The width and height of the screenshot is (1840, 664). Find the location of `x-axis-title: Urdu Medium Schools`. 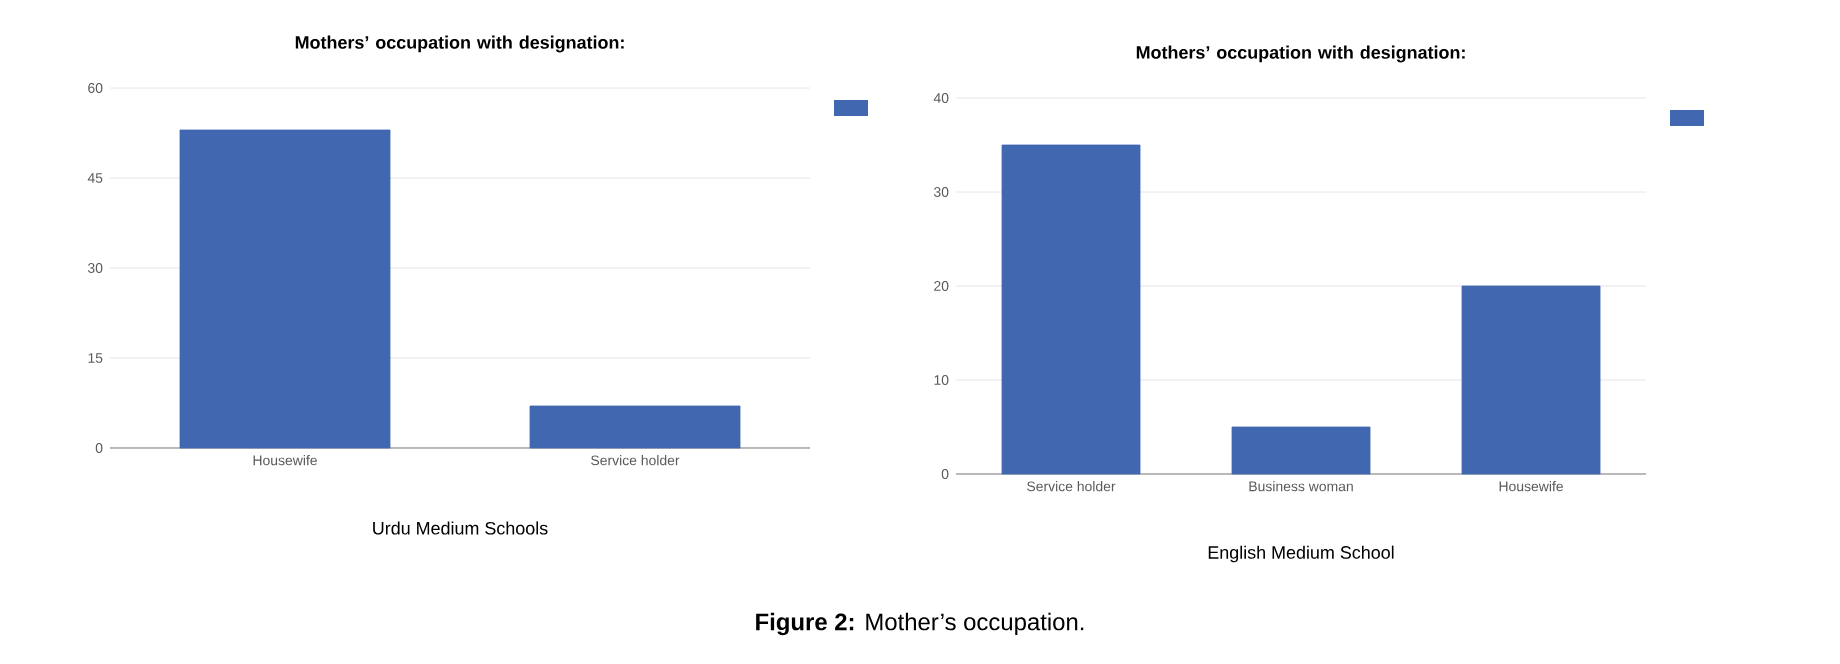

x-axis-title: Urdu Medium Schools is located at coordinates (460, 528).